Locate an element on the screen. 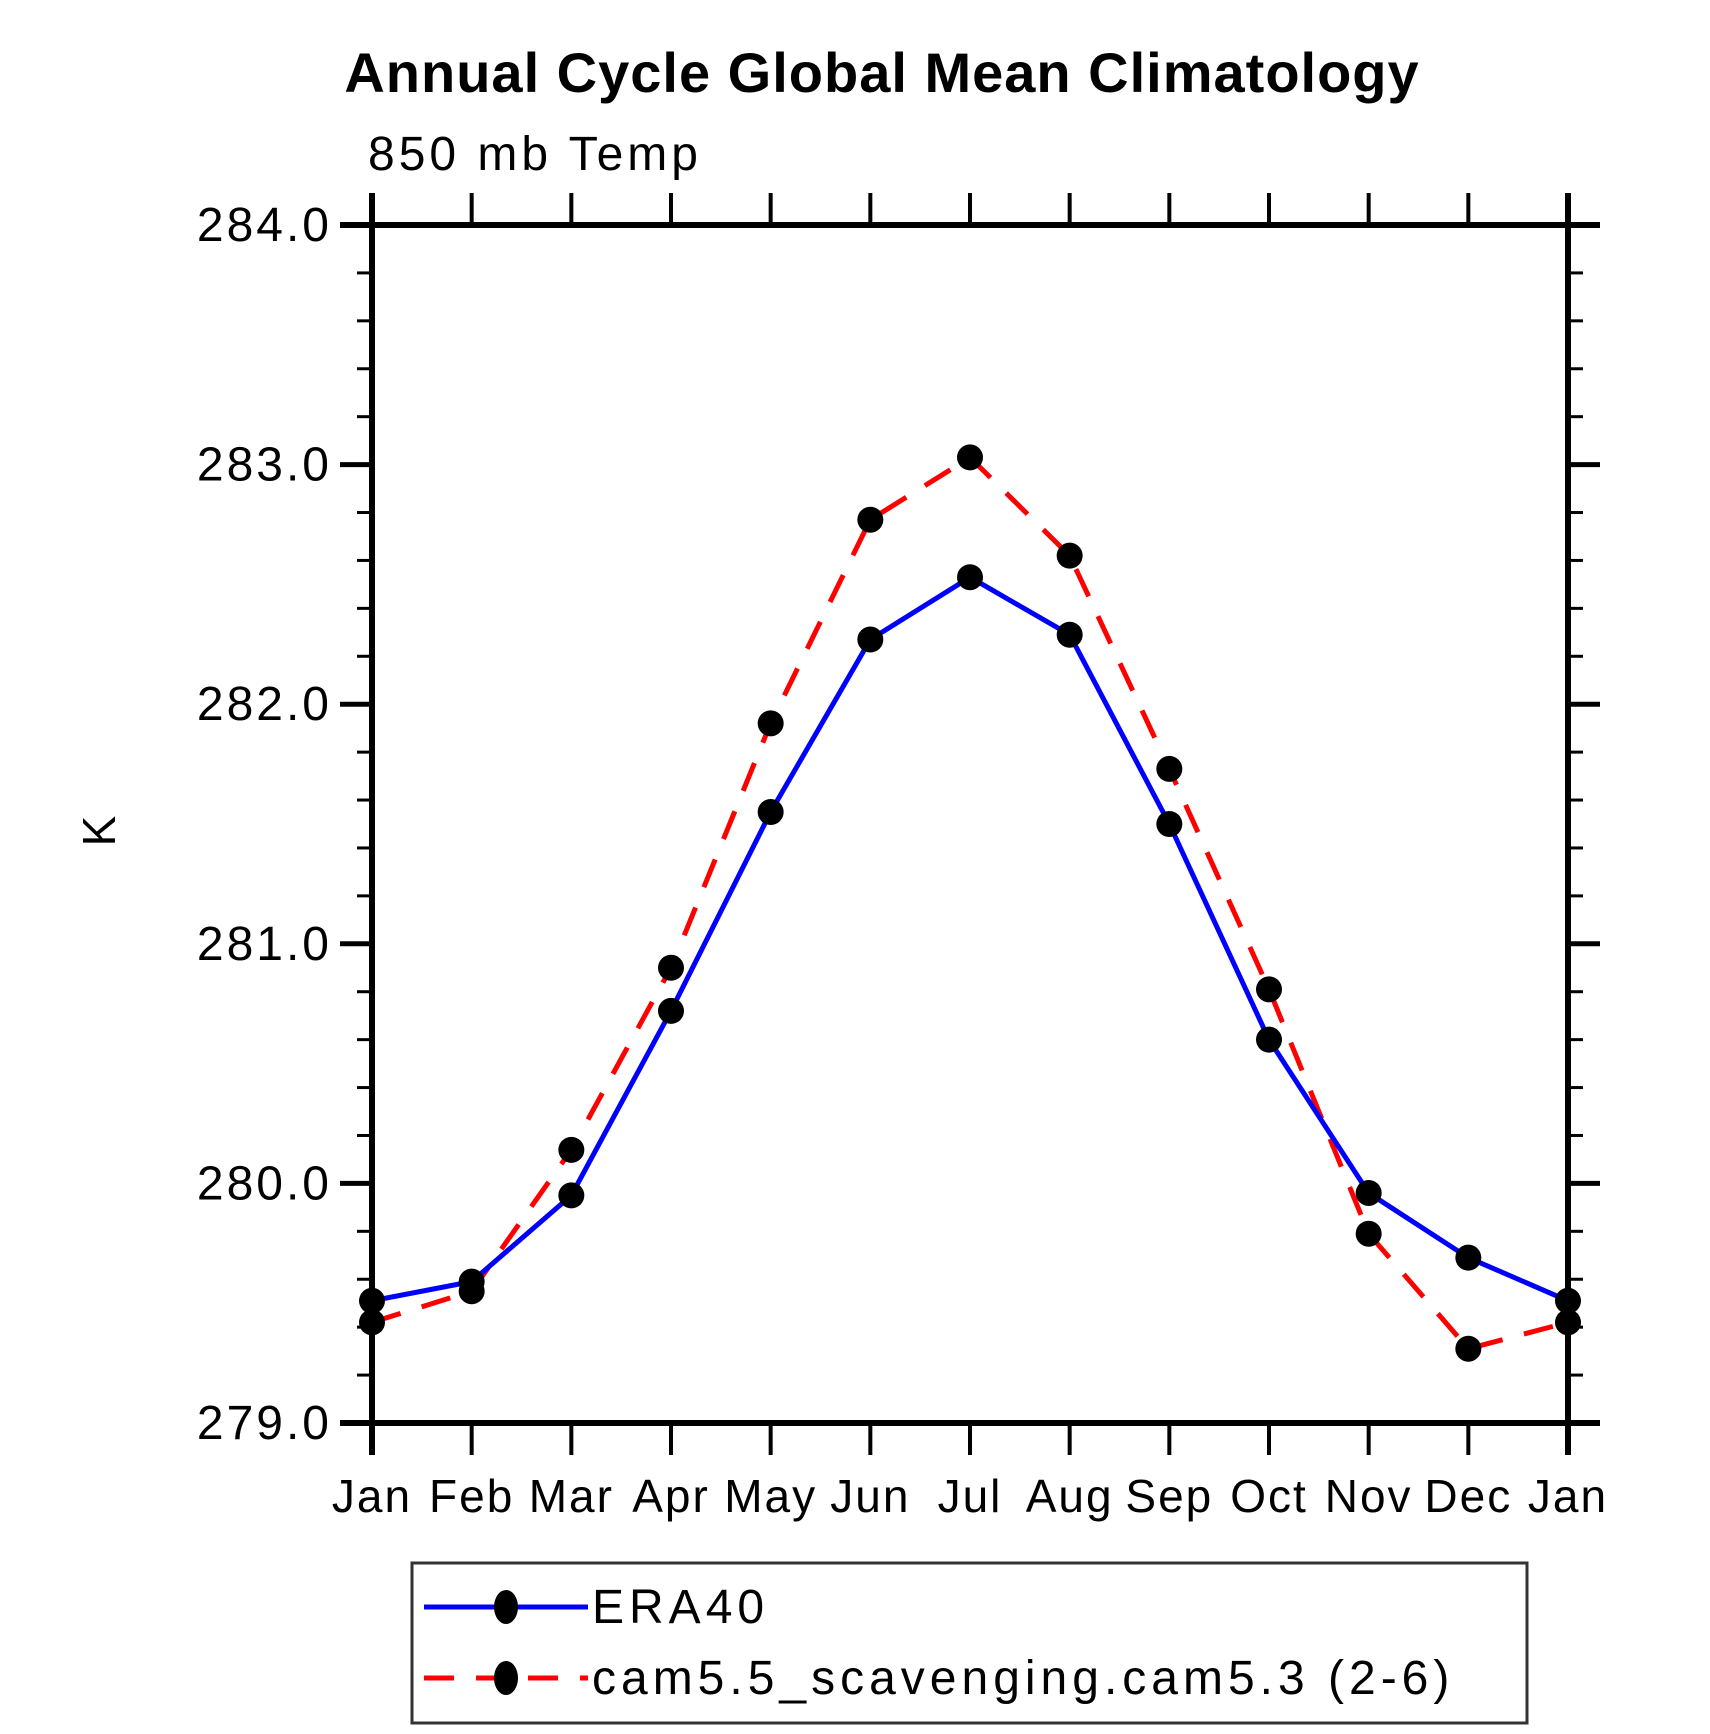 The width and height of the screenshot is (1710, 1734). chart-title: Annual Cycle Global Mean Climatology is located at coordinates (881, 72).